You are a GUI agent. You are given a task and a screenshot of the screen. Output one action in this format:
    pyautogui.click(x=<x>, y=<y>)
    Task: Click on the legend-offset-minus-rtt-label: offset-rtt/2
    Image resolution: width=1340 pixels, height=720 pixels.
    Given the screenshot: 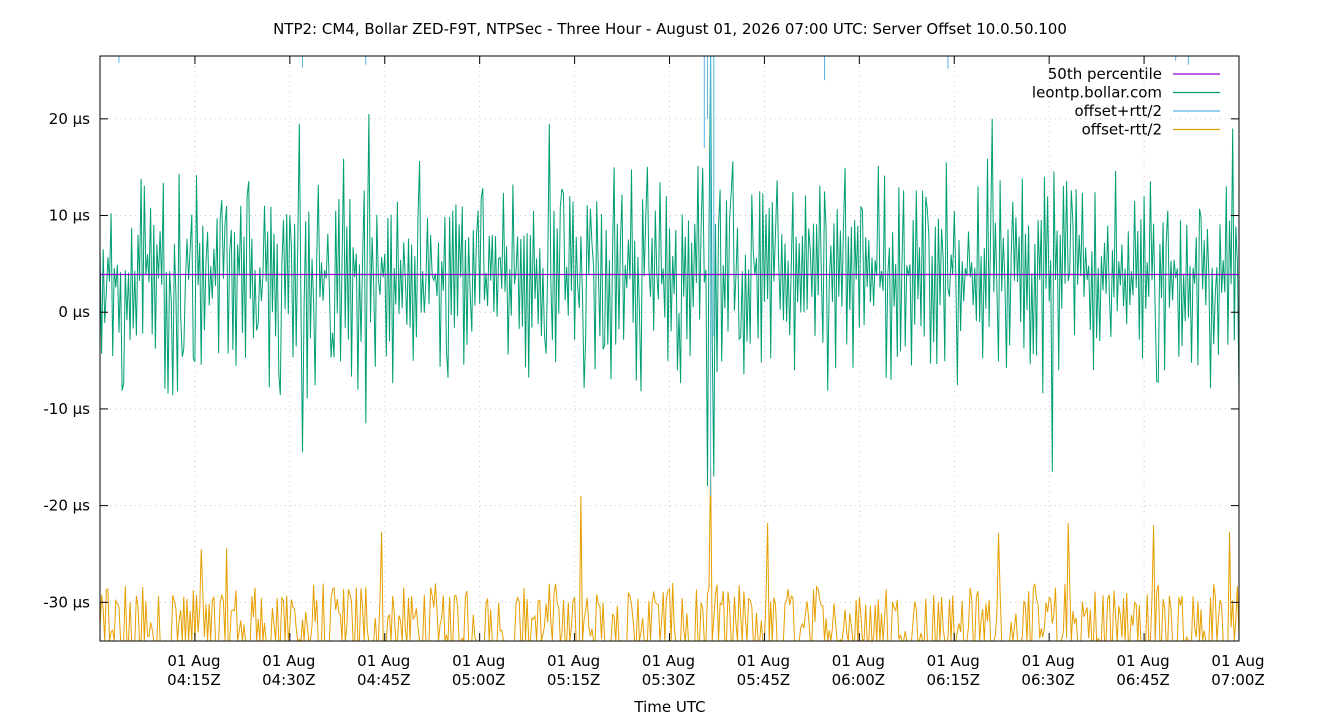 What is the action you would take?
    pyautogui.click(x=1122, y=130)
    